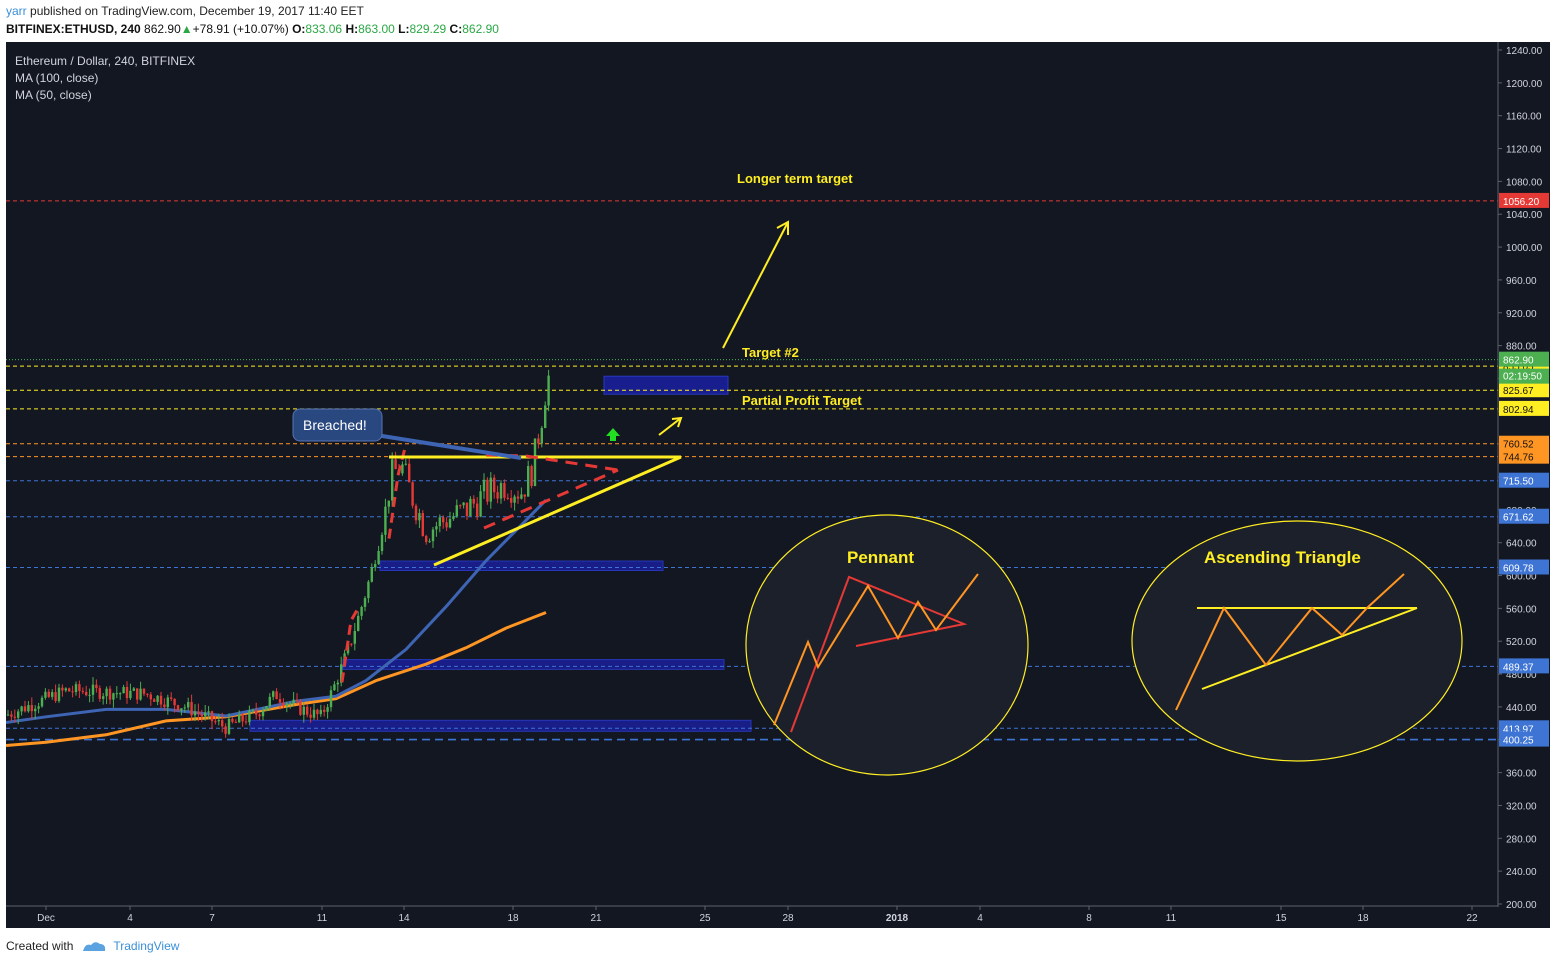 This screenshot has width=1556, height=964. Describe the element at coordinates (57, 78) in the screenshot. I see `legend-ma100: MA (100, close)` at that location.